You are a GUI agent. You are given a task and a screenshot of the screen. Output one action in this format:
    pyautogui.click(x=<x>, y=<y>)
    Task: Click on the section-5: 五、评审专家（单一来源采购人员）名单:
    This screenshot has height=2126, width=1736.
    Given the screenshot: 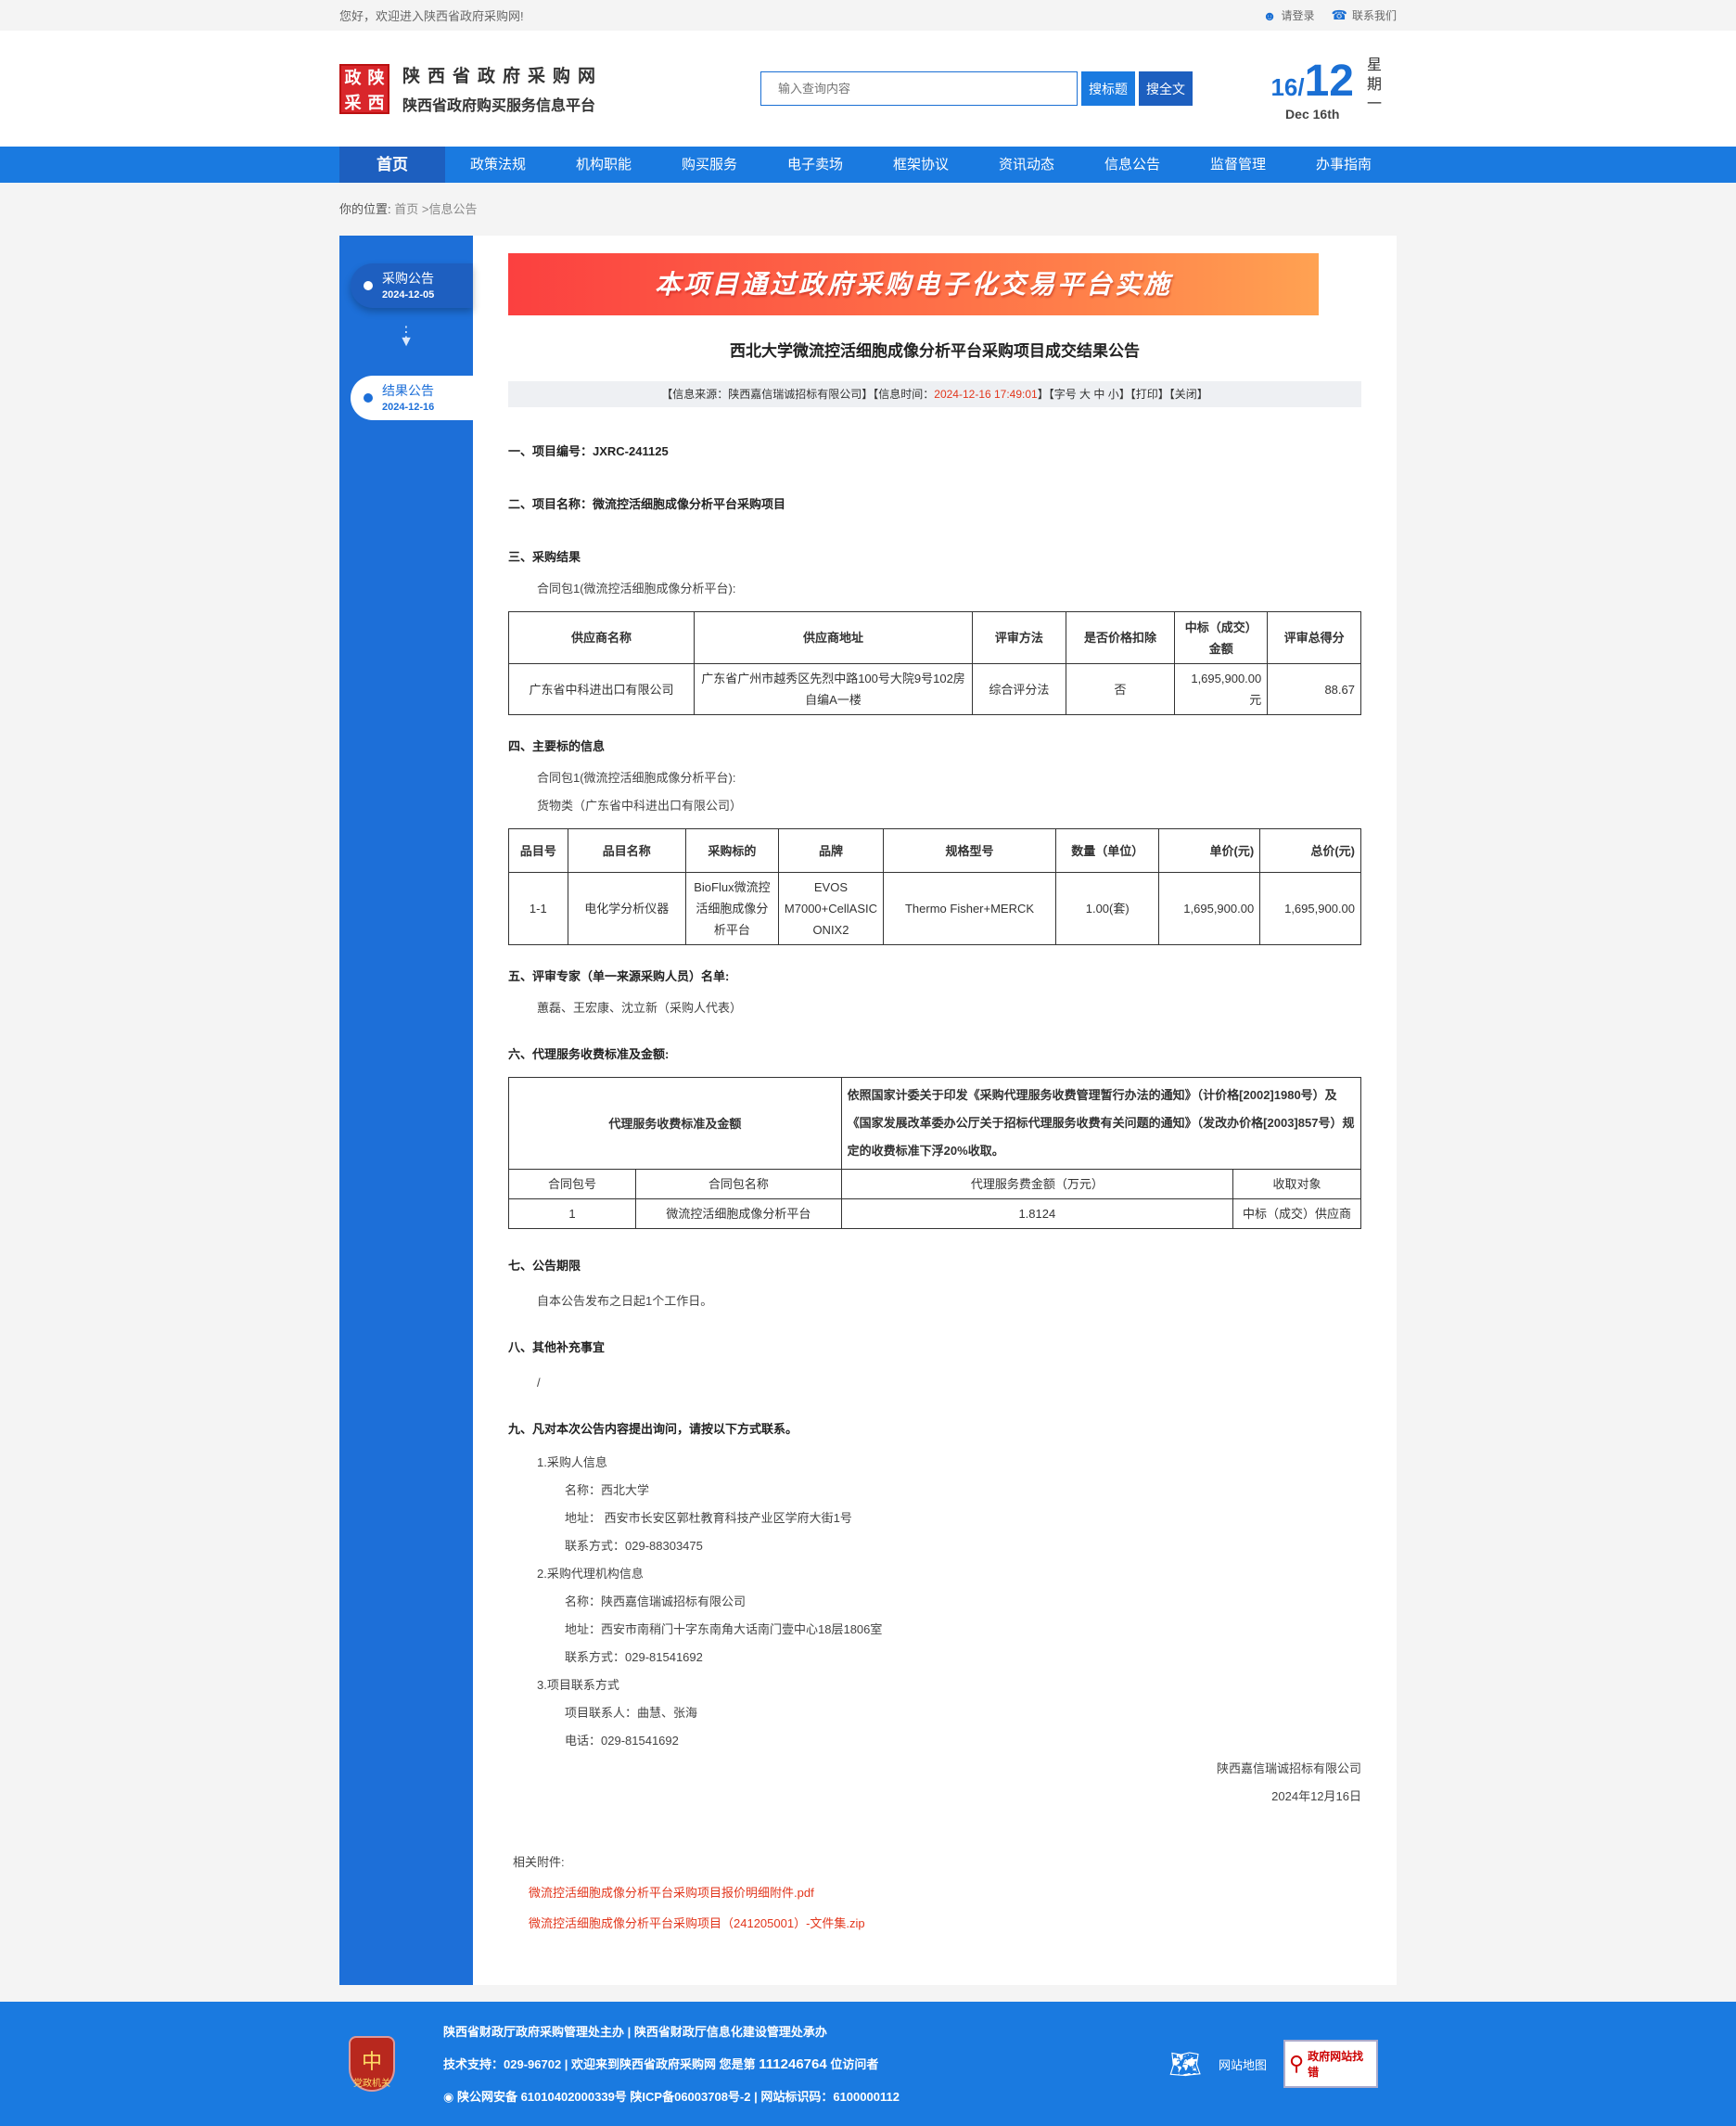 What is the action you would take?
    pyautogui.click(x=619, y=976)
    